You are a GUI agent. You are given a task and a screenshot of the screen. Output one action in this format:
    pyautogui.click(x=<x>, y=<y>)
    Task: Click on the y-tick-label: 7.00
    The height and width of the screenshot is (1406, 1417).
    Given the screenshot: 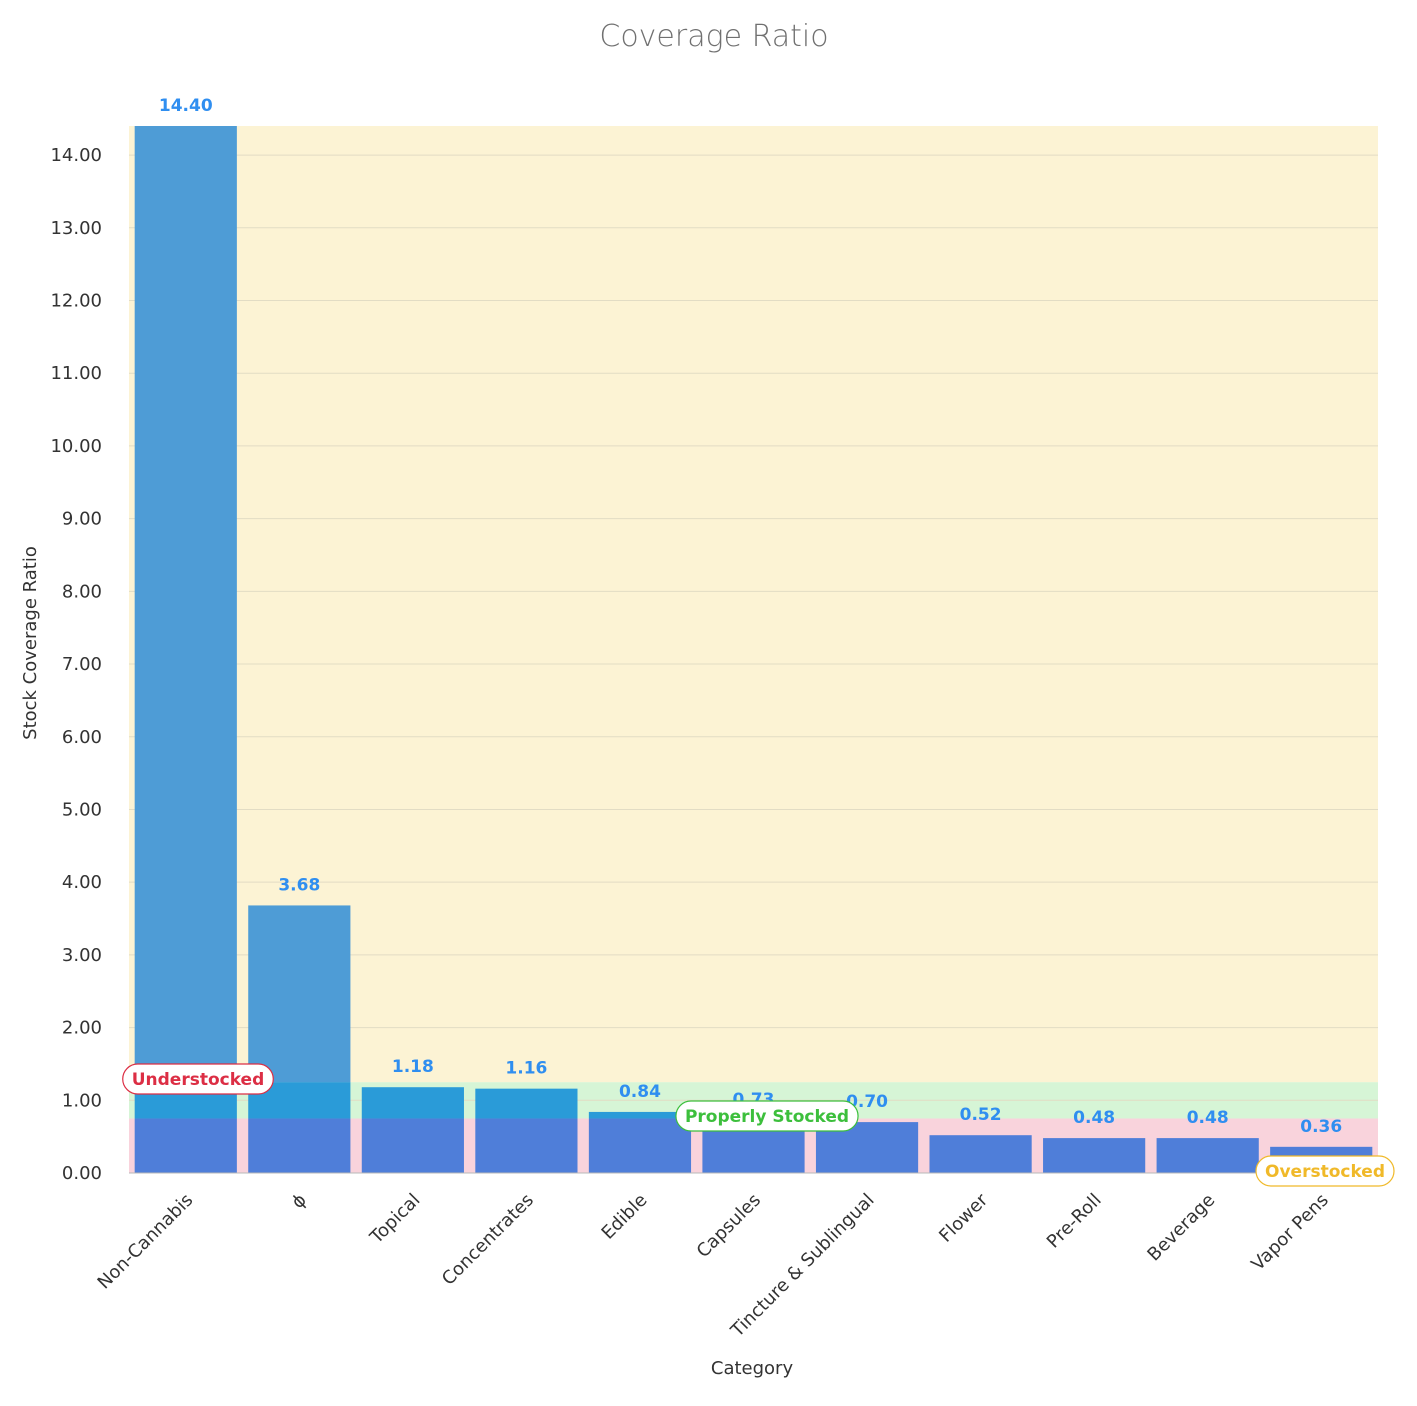 What is the action you would take?
    pyautogui.click(x=82, y=664)
    